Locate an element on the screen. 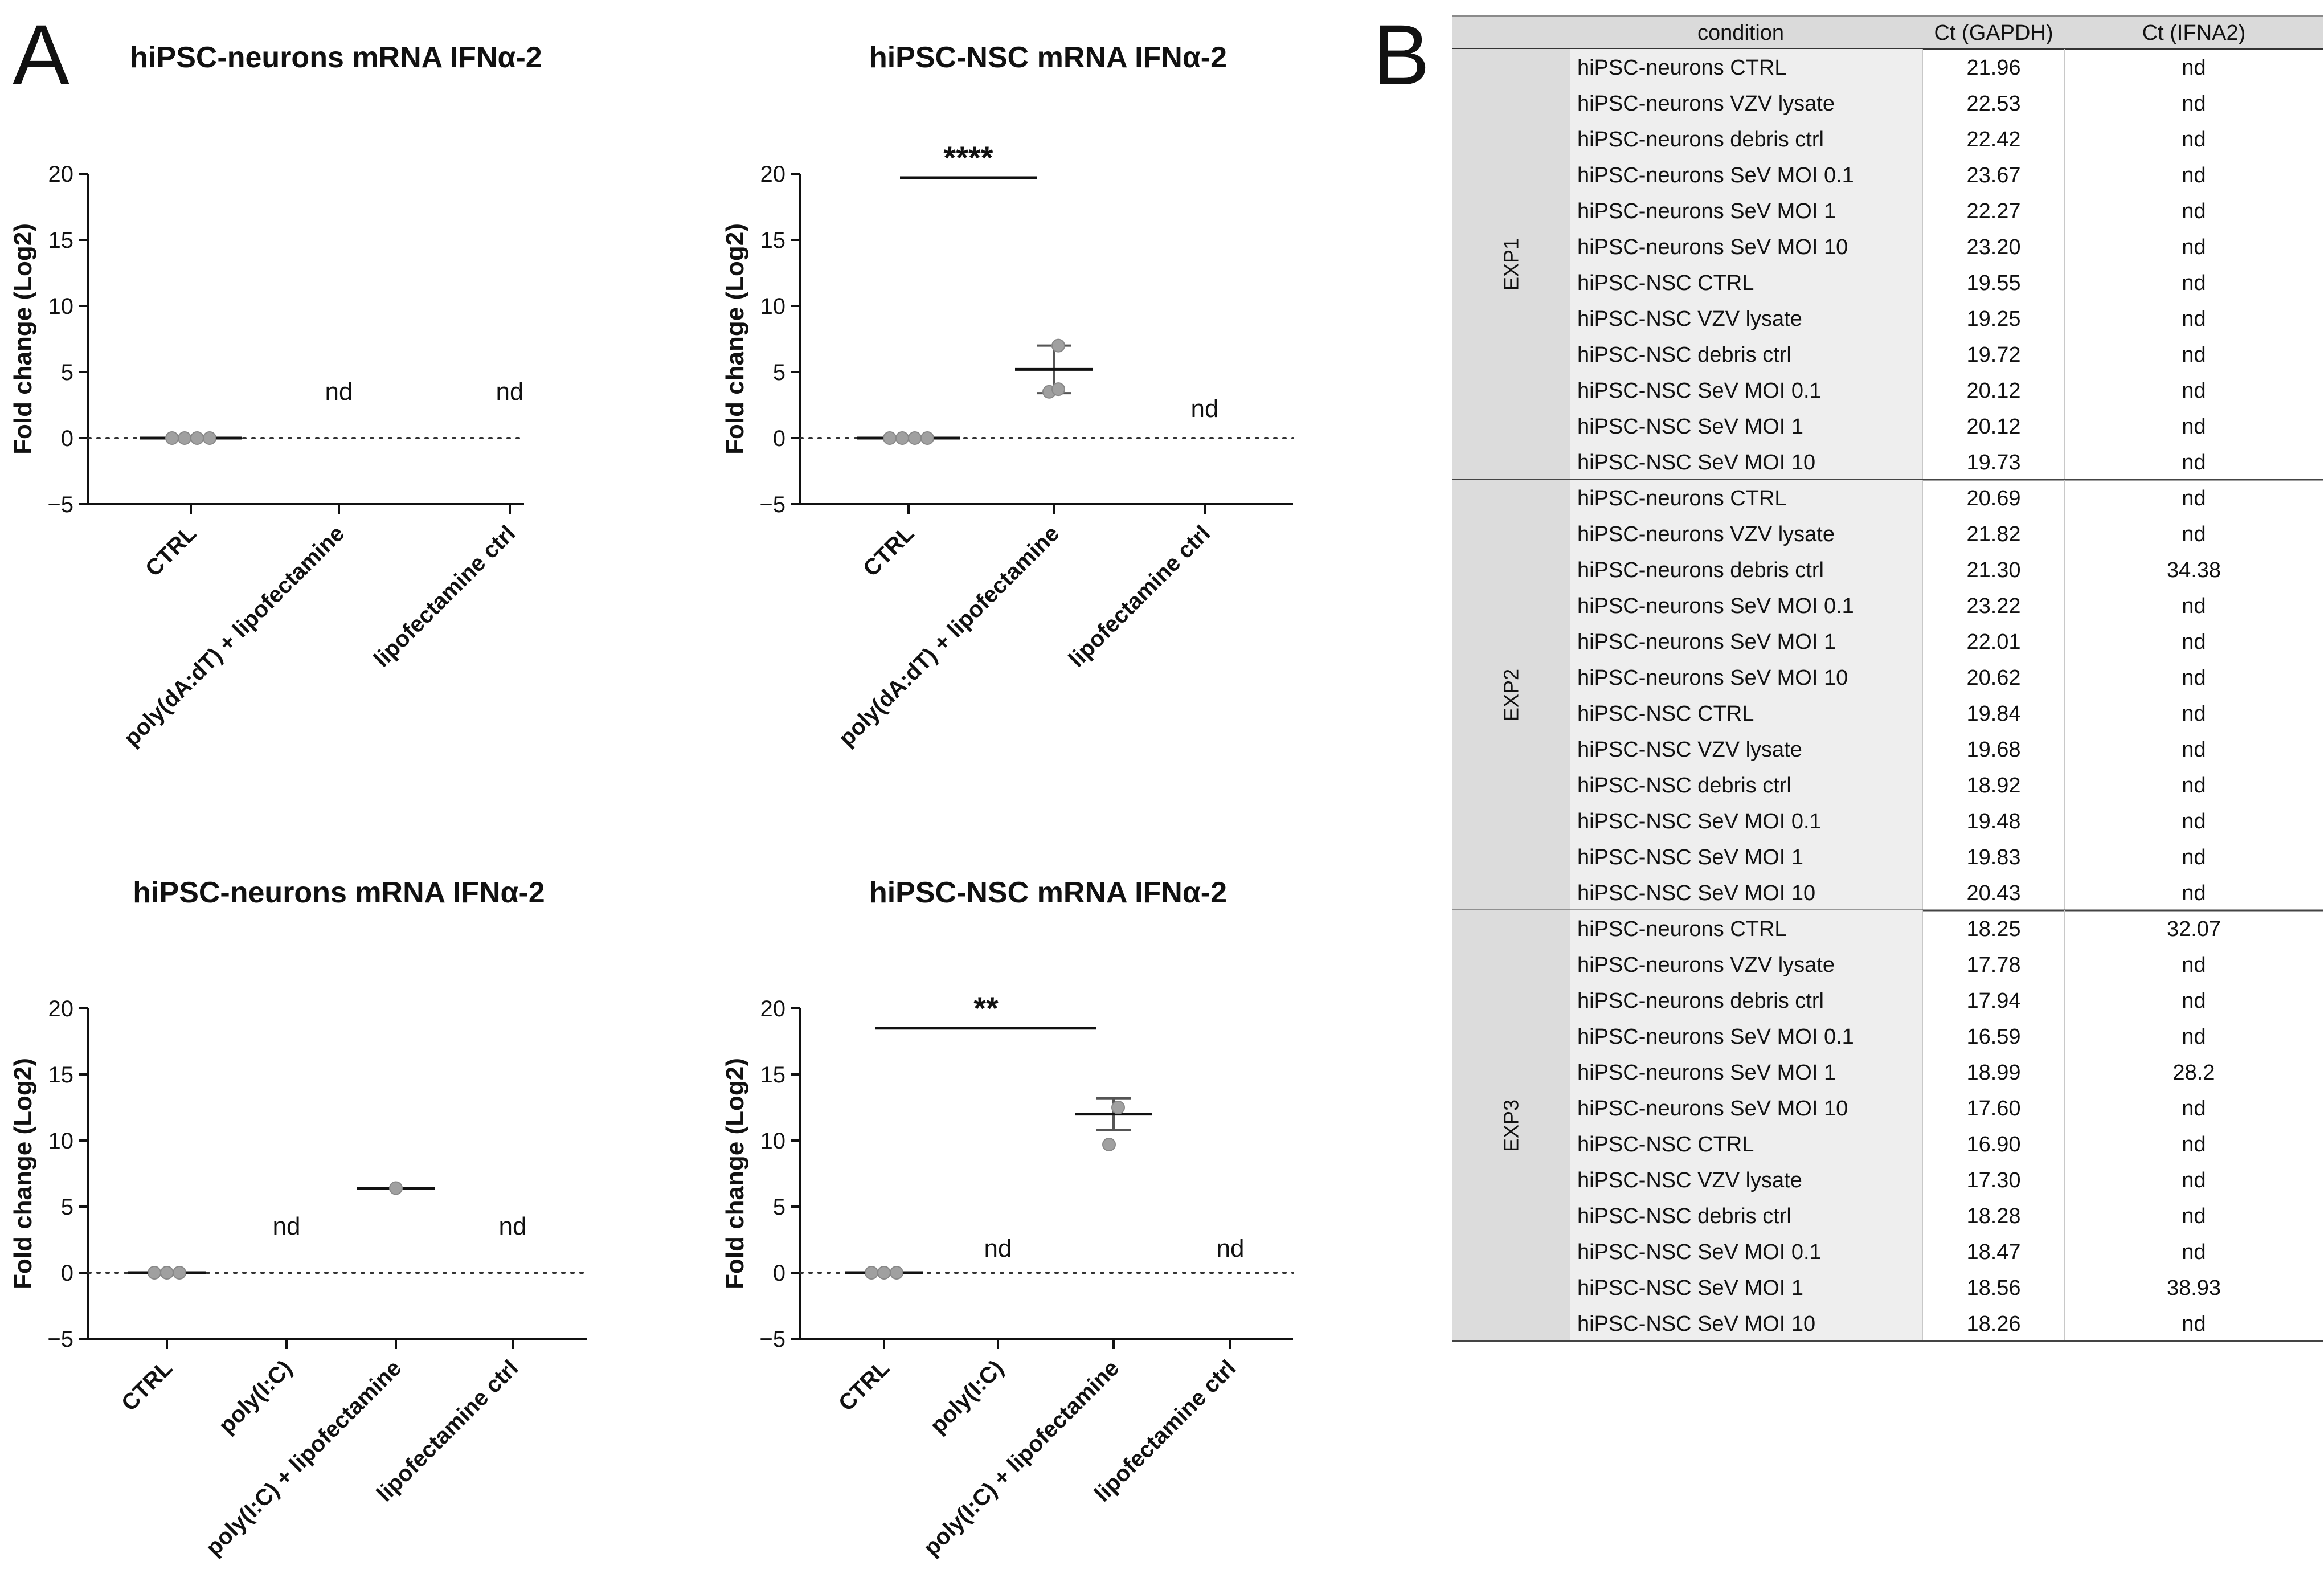  table-cell-ct-gapdh: 17.78 is located at coordinates (1993, 965).